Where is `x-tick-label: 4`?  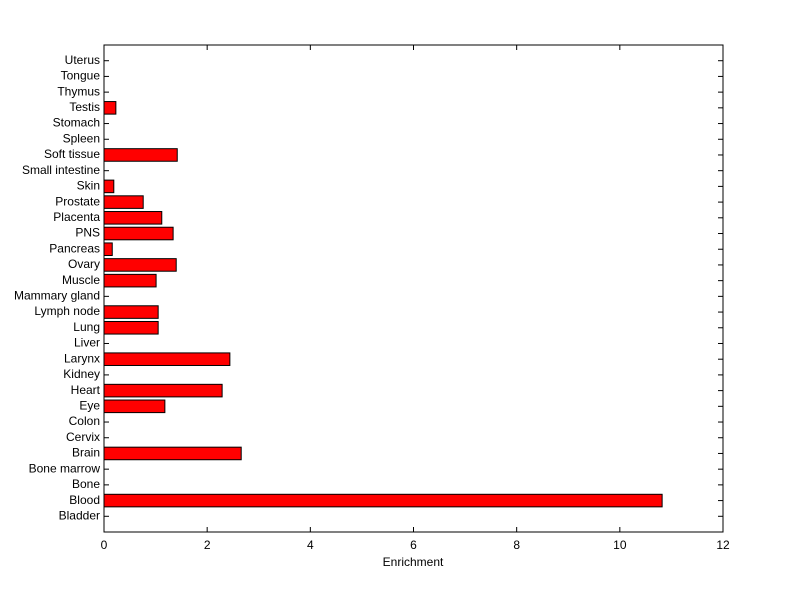
x-tick-label: 4 is located at coordinates (310, 545).